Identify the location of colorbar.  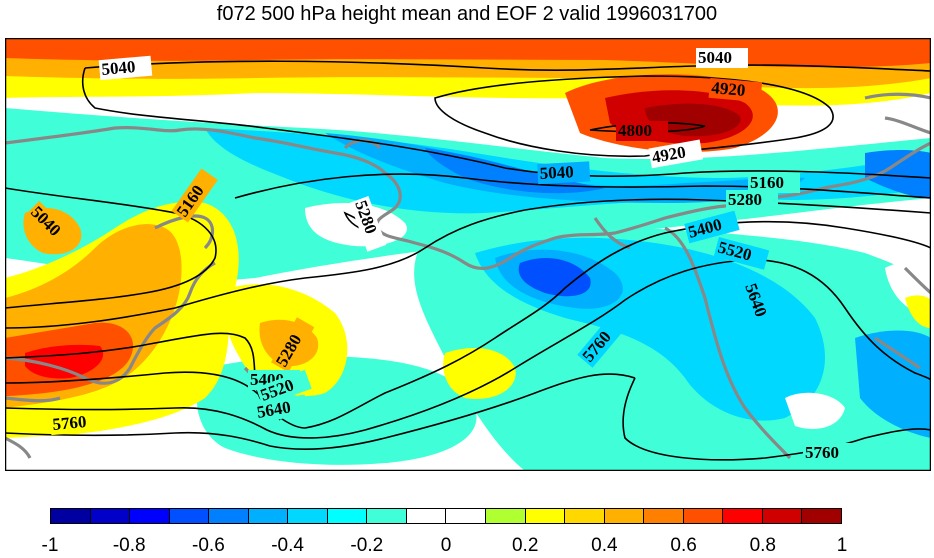
(446, 517).